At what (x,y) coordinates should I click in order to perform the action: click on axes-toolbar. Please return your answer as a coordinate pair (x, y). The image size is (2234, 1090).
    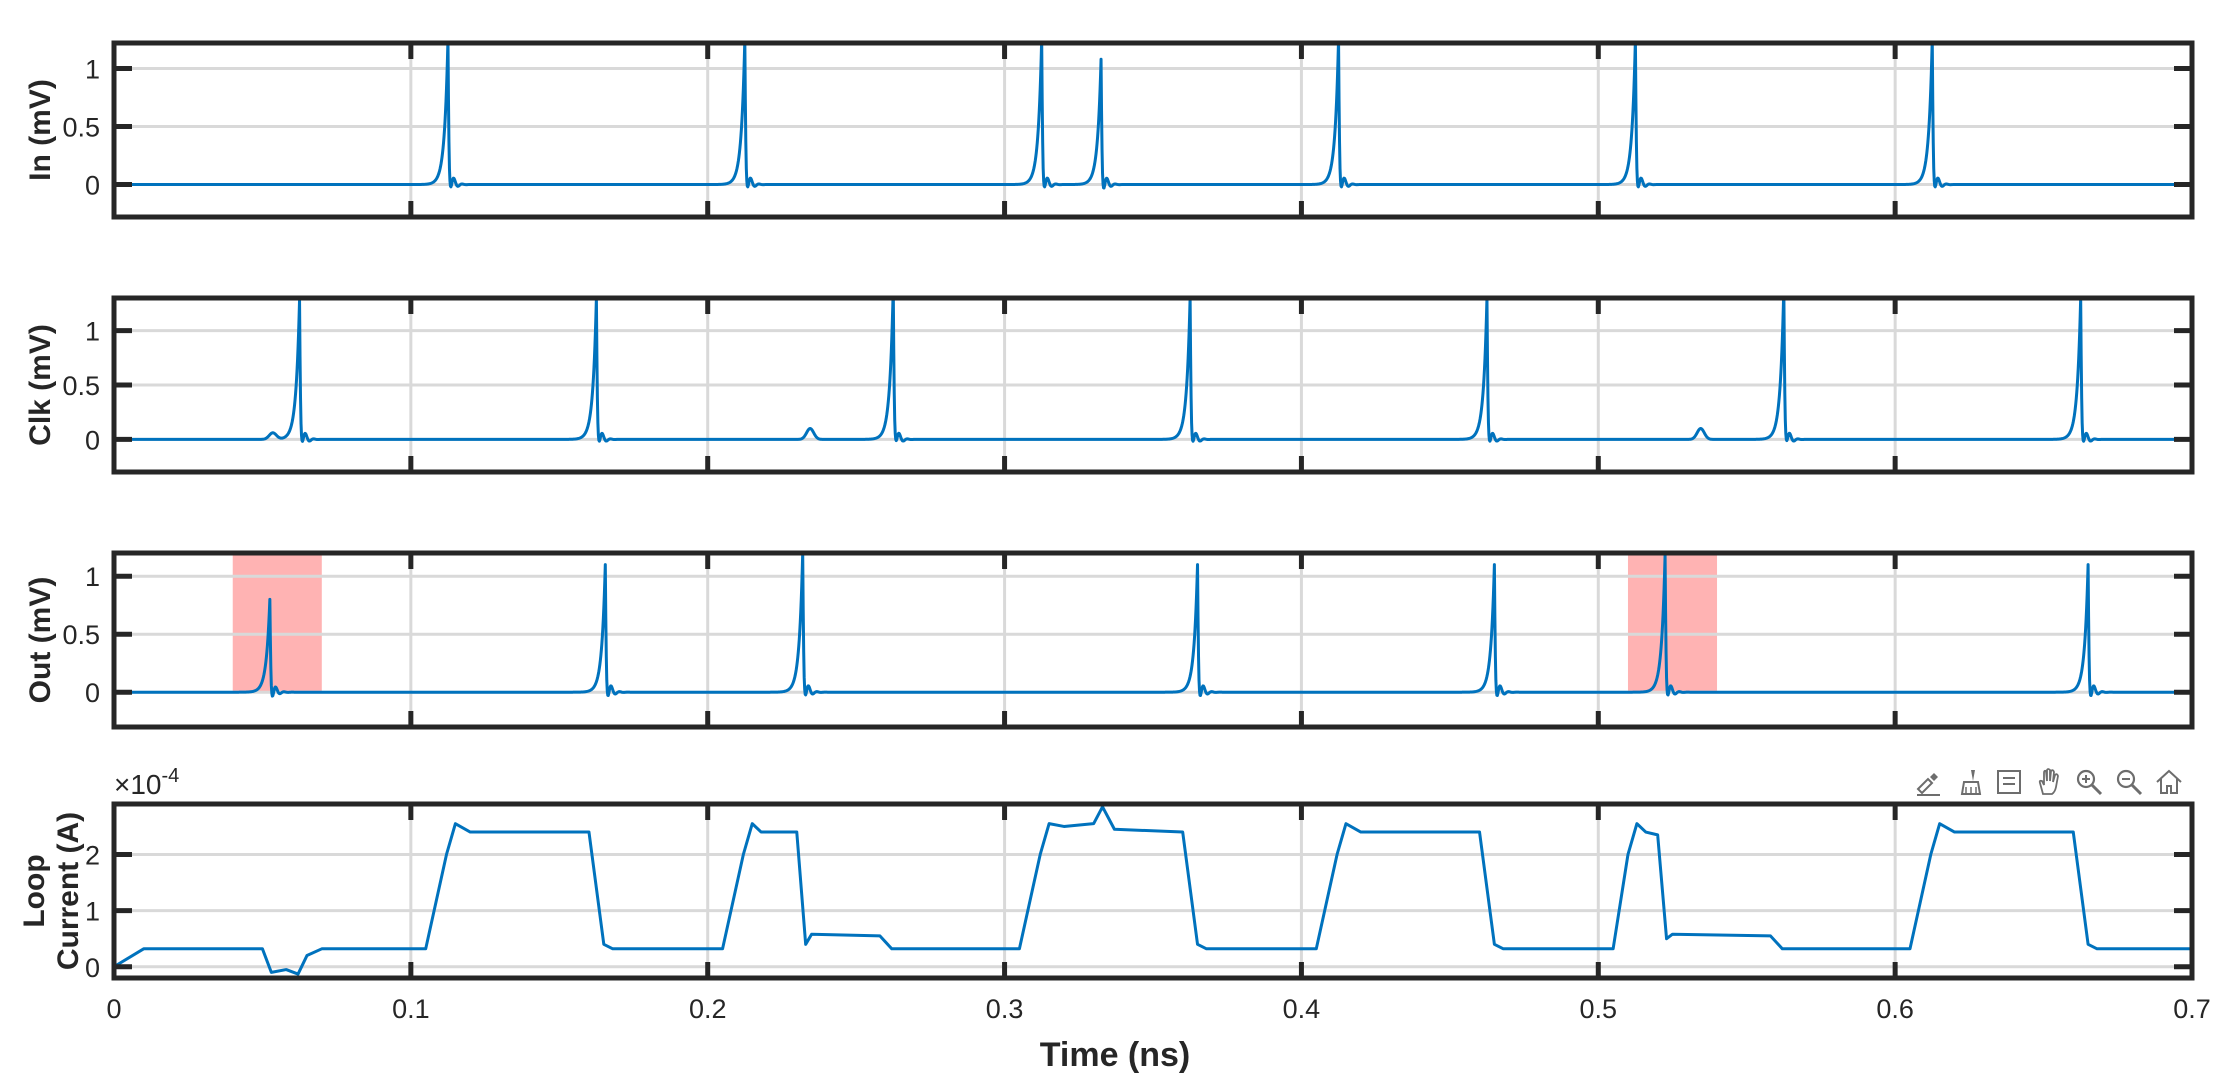
    Looking at the image, I should click on (2049, 782).